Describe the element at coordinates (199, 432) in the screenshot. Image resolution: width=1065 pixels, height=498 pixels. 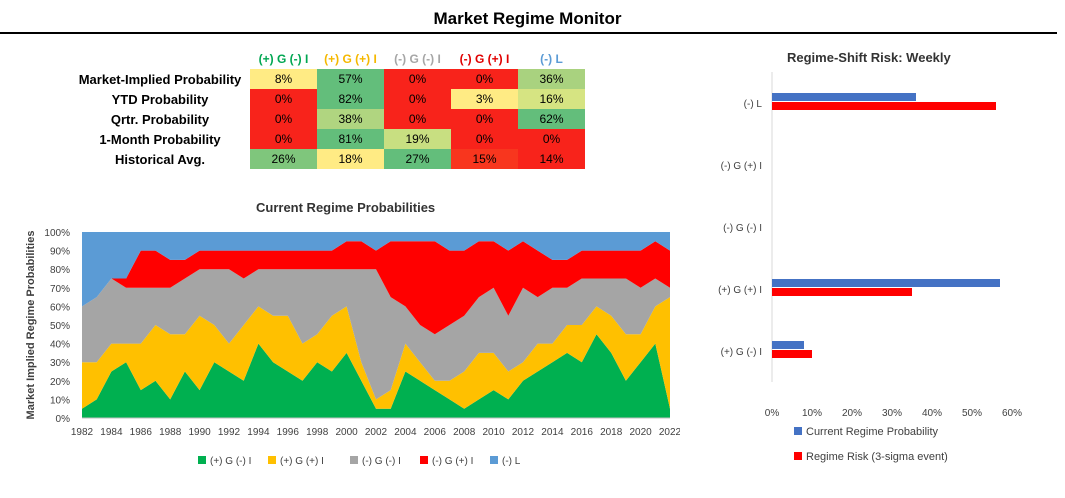
I see `x-tick-label: 1990` at that location.